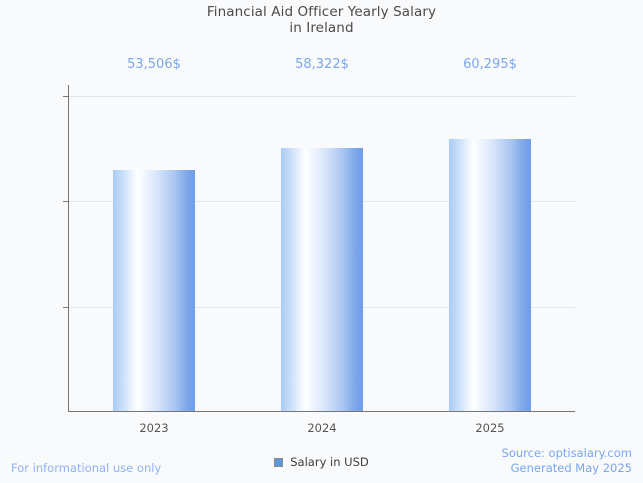  Describe the element at coordinates (490, 275) in the screenshot. I see `bar-2025` at that location.